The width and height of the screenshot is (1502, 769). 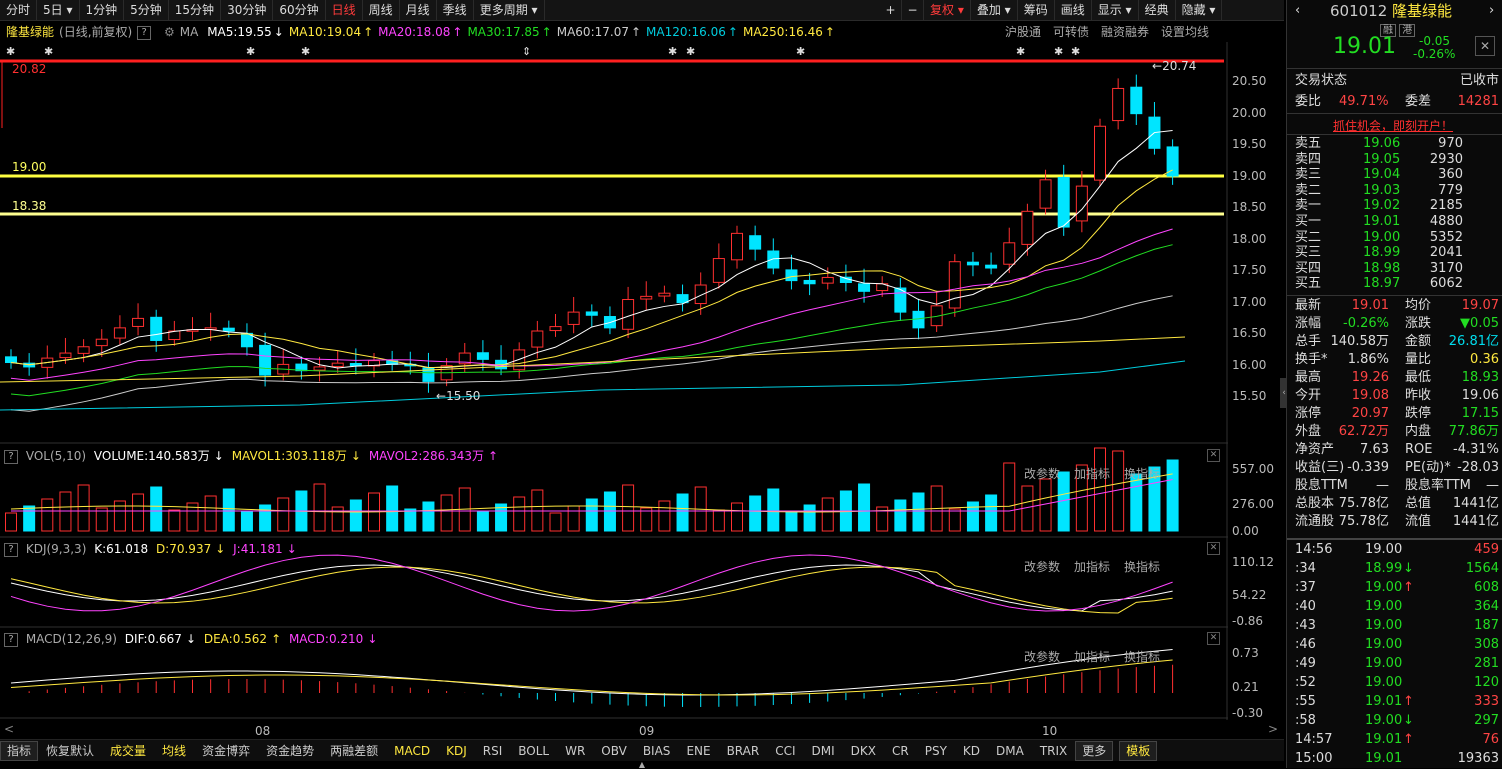 What do you see at coordinates (614, 750) in the screenshot?
I see `indicator-tab-12: OBV` at bounding box center [614, 750].